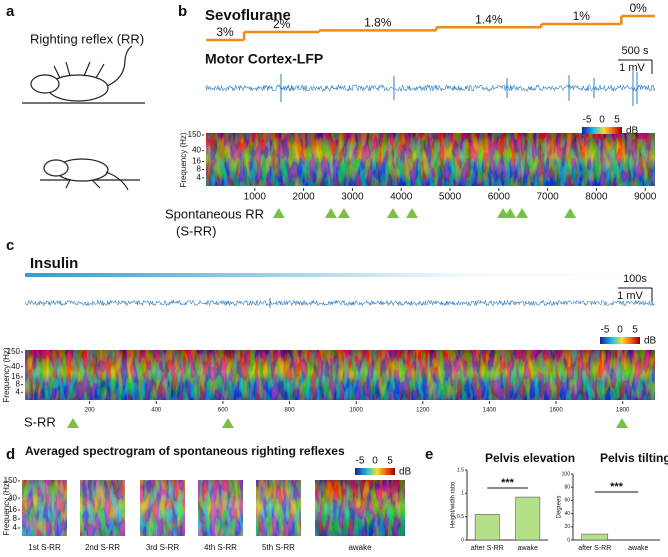  Describe the element at coordinates (156, 411) in the screenshot. I see `x-tick-label: 400` at that location.